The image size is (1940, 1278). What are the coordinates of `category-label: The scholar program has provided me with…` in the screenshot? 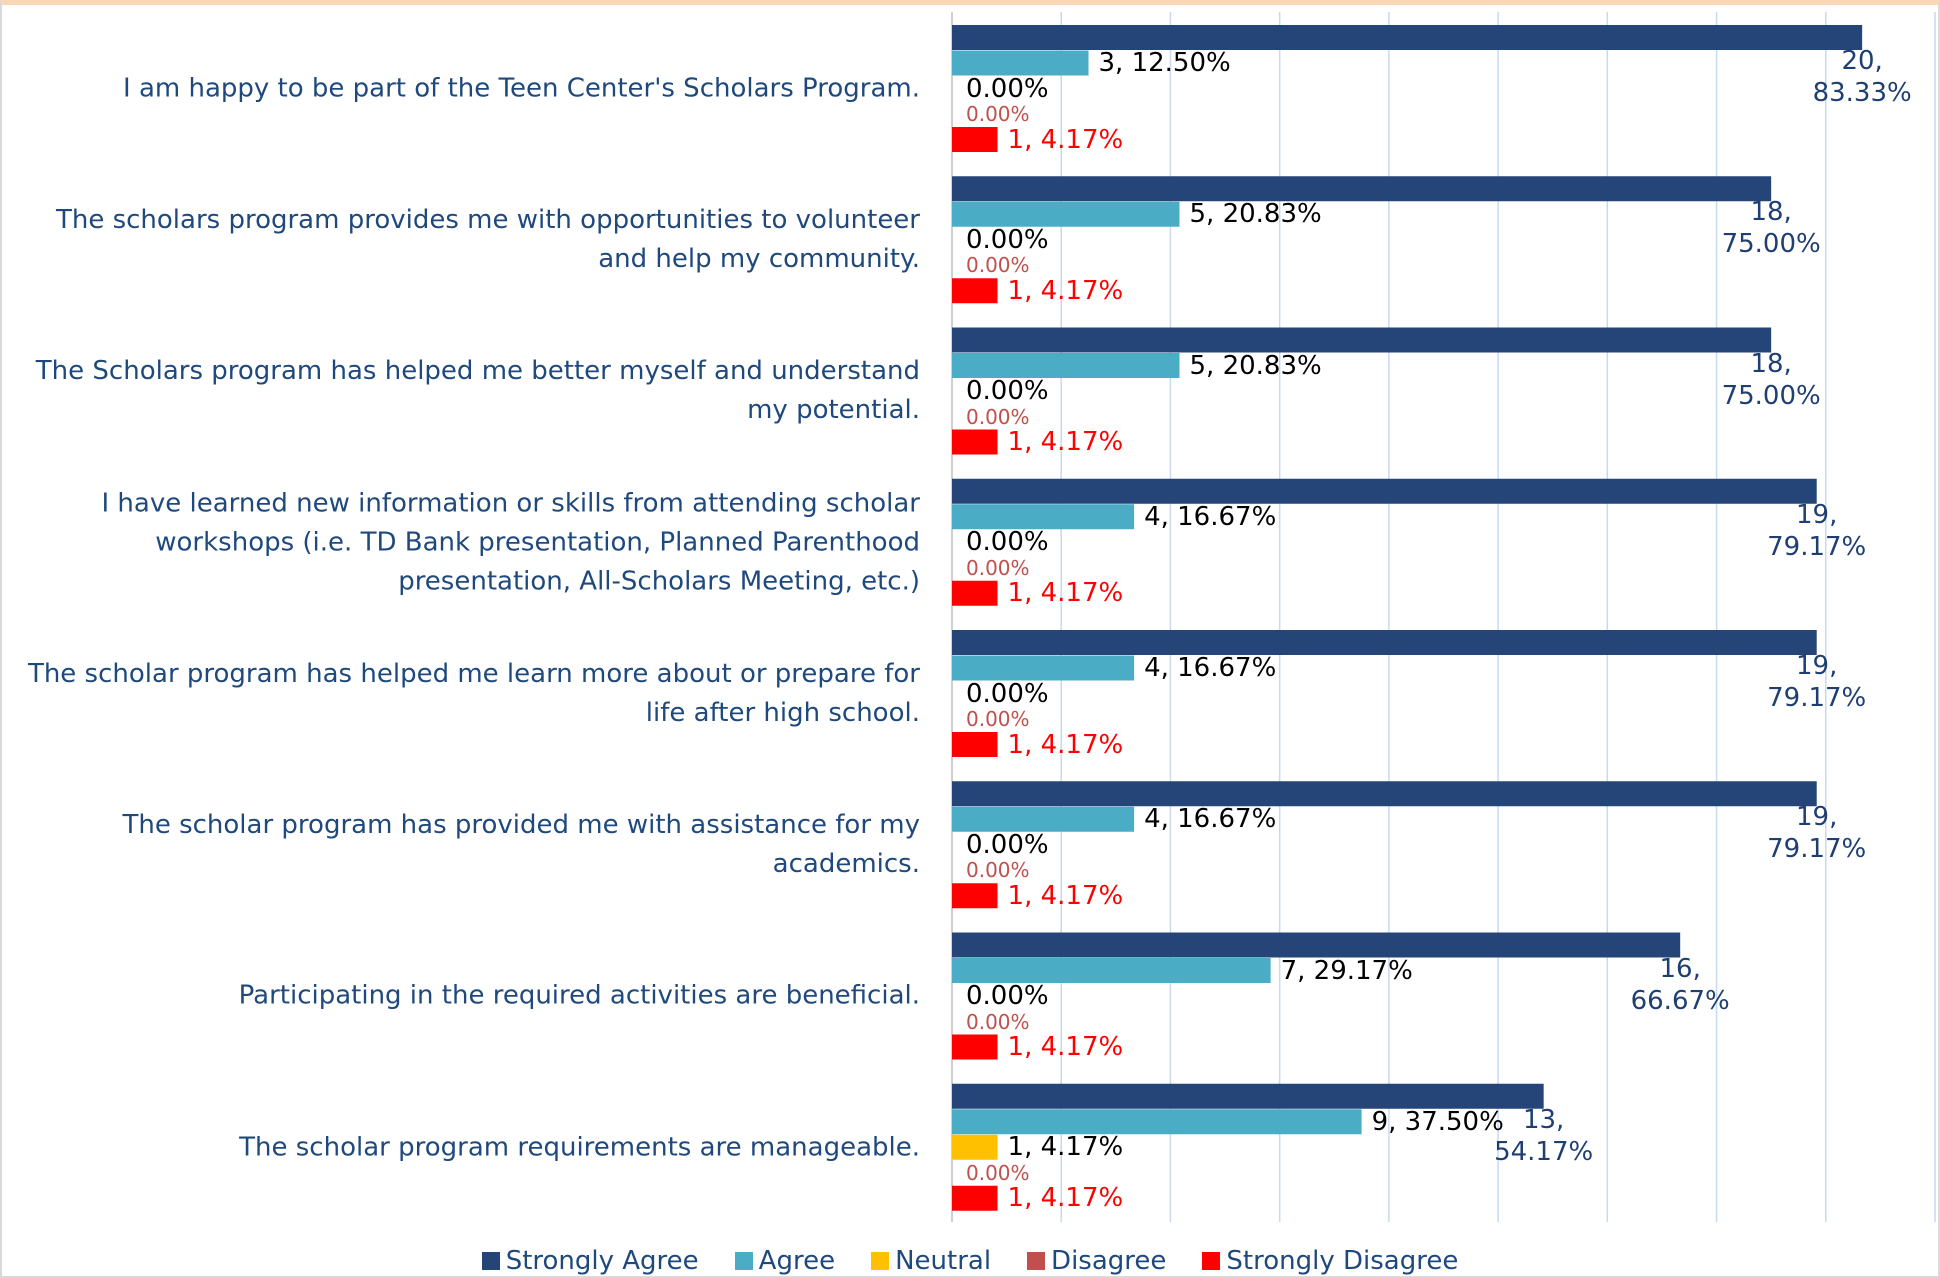 It's located at (521, 844).